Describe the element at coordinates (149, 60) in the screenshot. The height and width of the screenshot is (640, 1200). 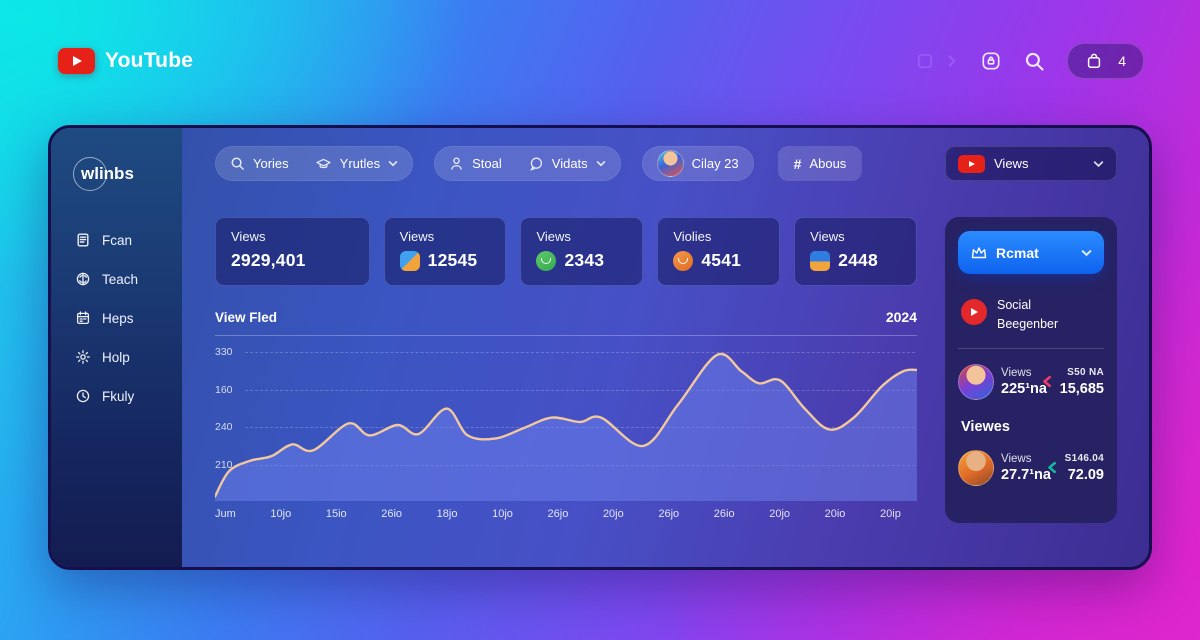
I see `brand-name: YouTube` at that location.